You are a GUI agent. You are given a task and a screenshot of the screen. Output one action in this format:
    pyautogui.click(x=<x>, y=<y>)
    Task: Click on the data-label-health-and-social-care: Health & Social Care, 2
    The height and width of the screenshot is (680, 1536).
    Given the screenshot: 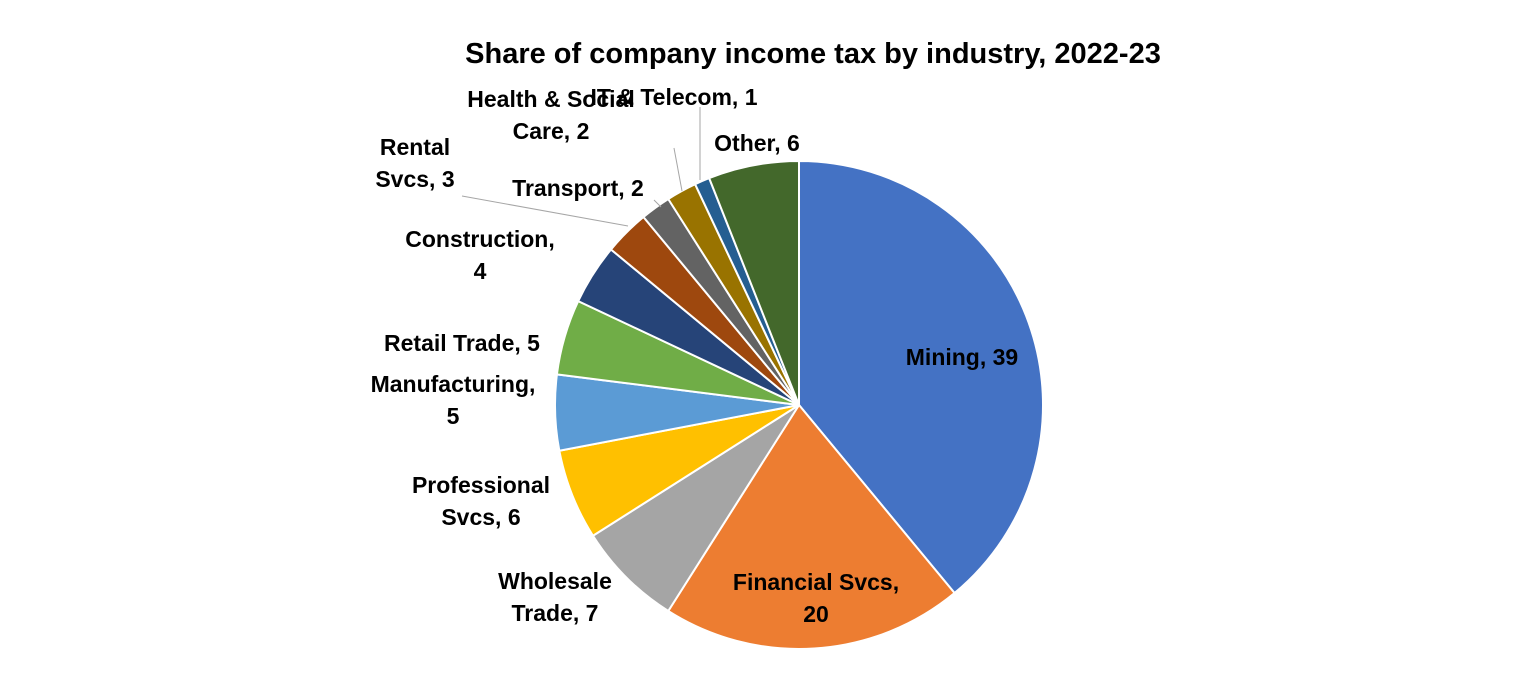 What is the action you would take?
    pyautogui.click(x=550, y=115)
    